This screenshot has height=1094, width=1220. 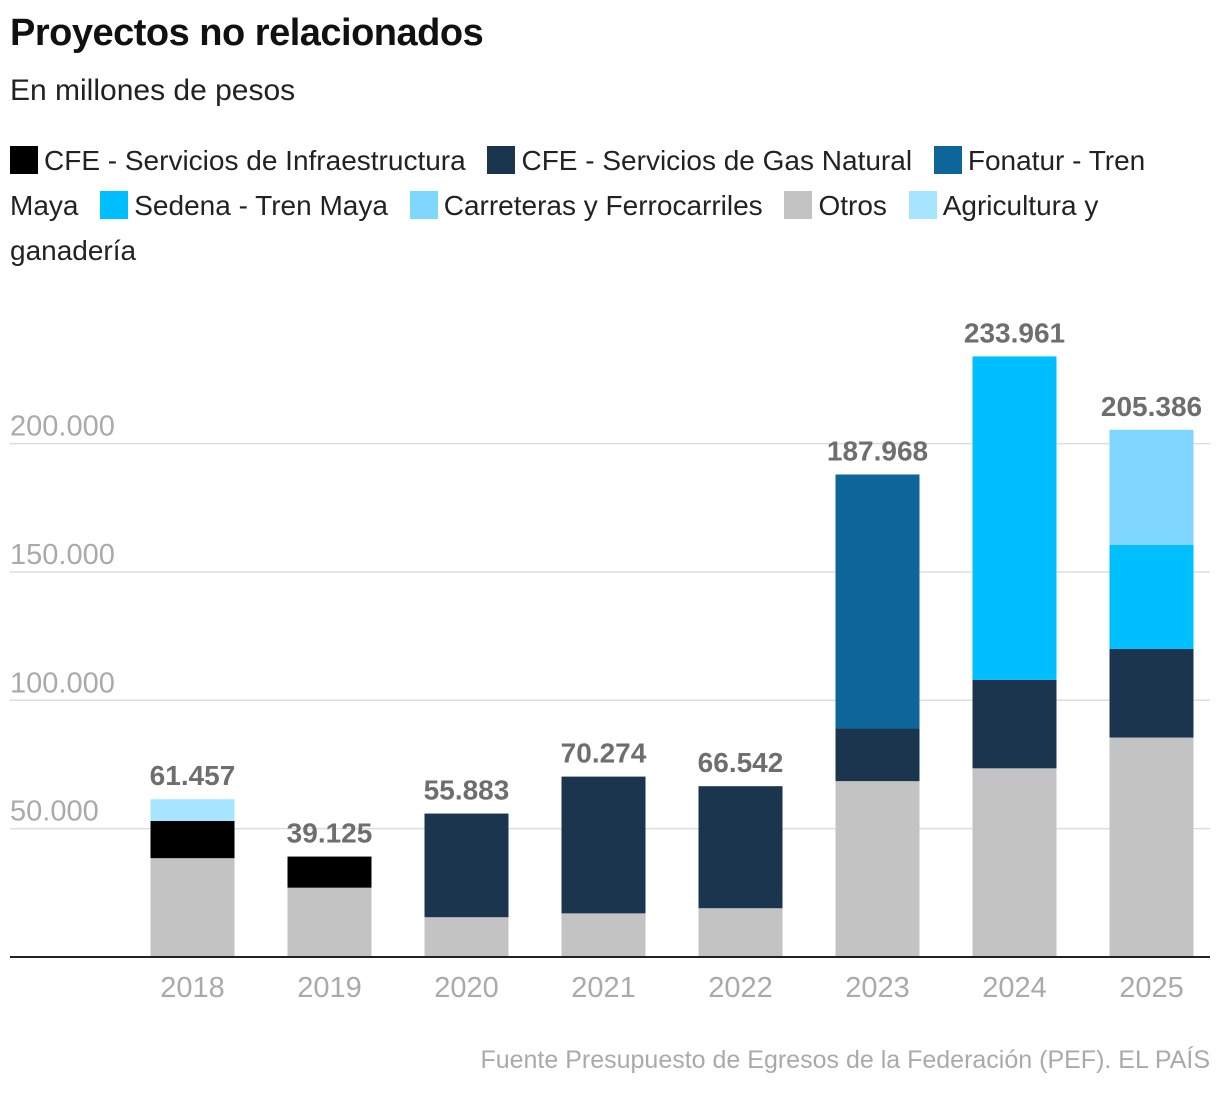 I want to click on total-label-2023: 187.968, so click(x=877, y=450).